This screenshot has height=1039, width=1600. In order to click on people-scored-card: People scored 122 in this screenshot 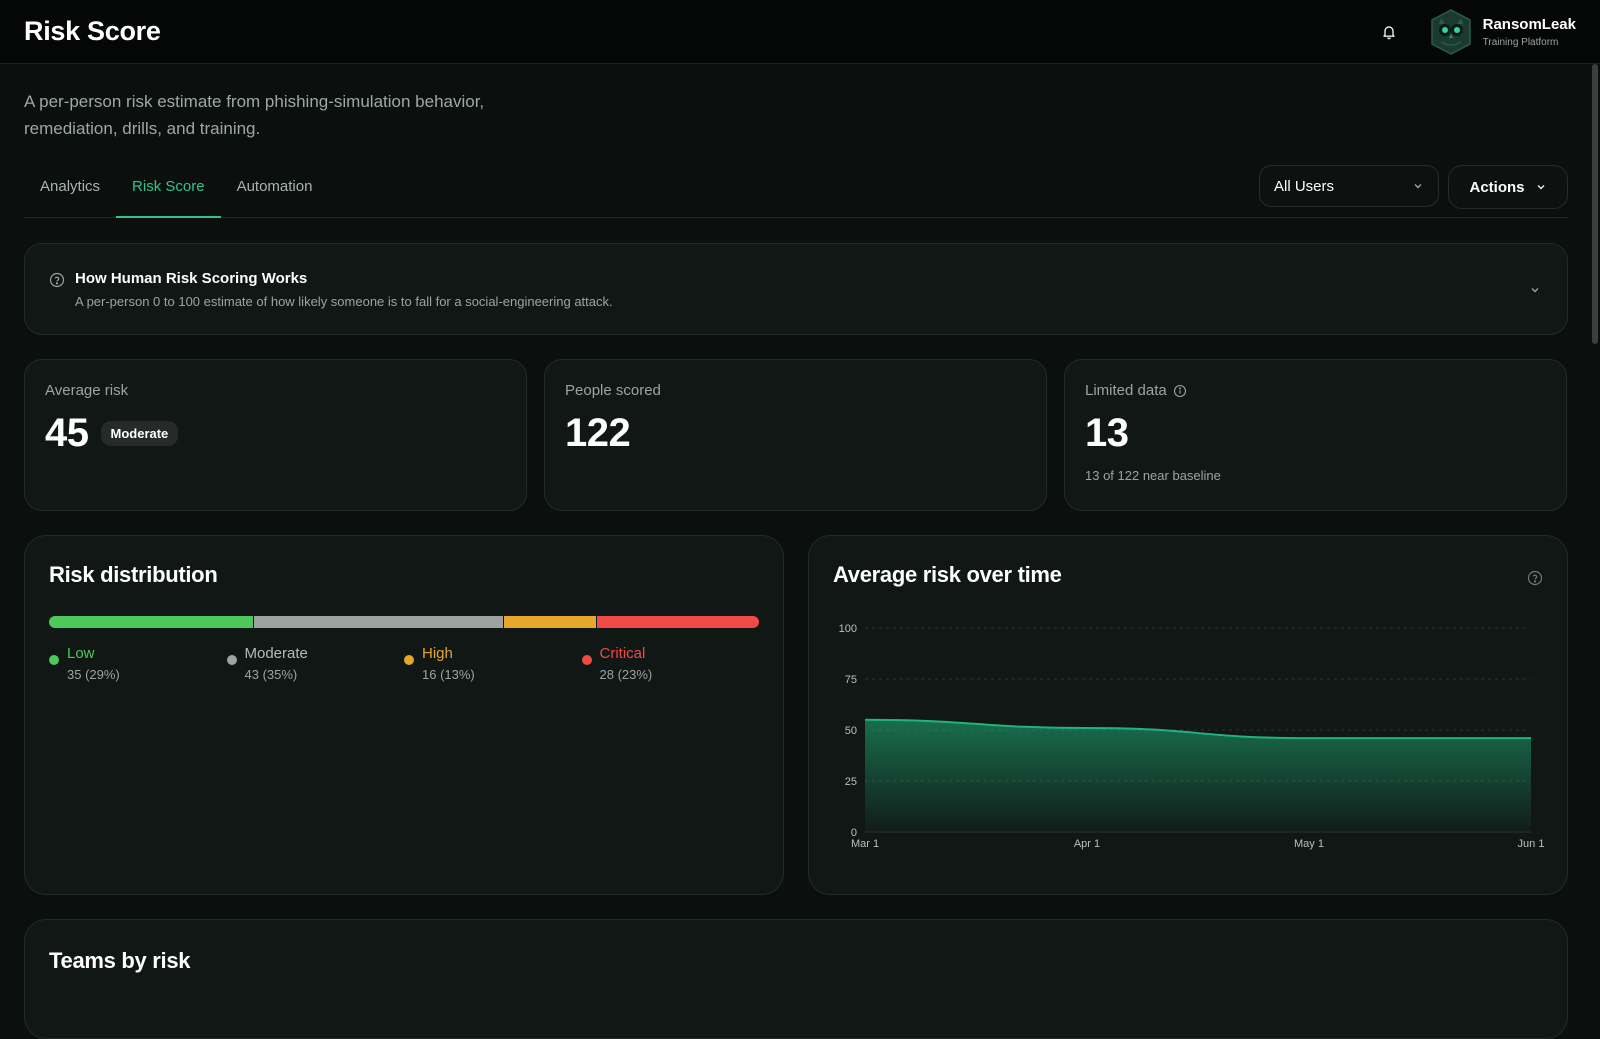, I will do `click(795, 435)`.